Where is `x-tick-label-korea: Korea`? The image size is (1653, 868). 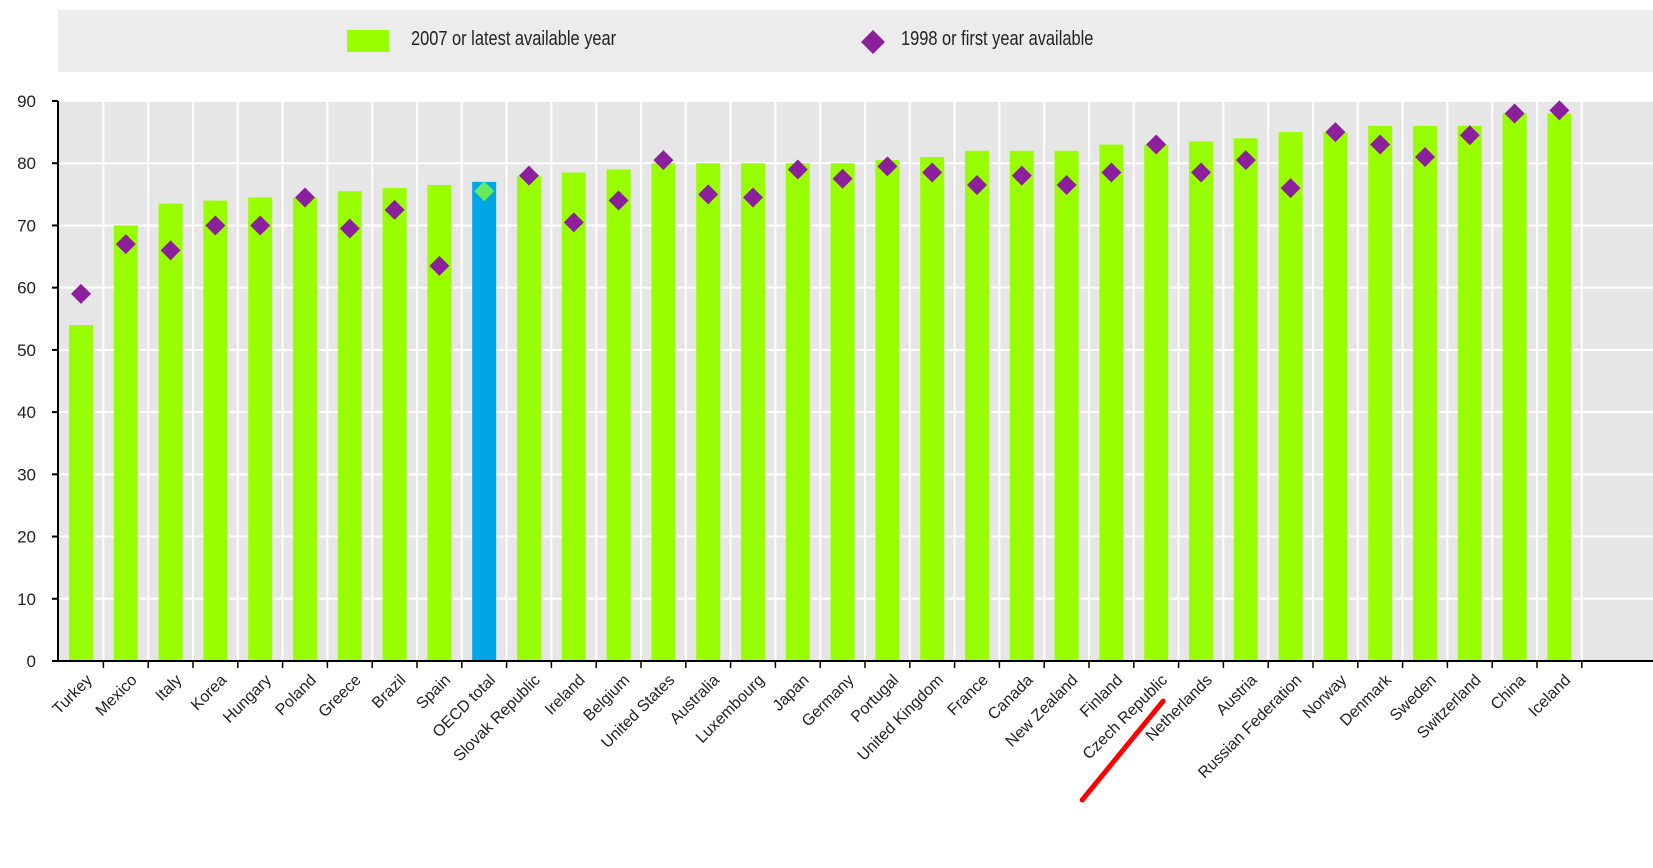 x-tick-label-korea: Korea is located at coordinates (209, 693).